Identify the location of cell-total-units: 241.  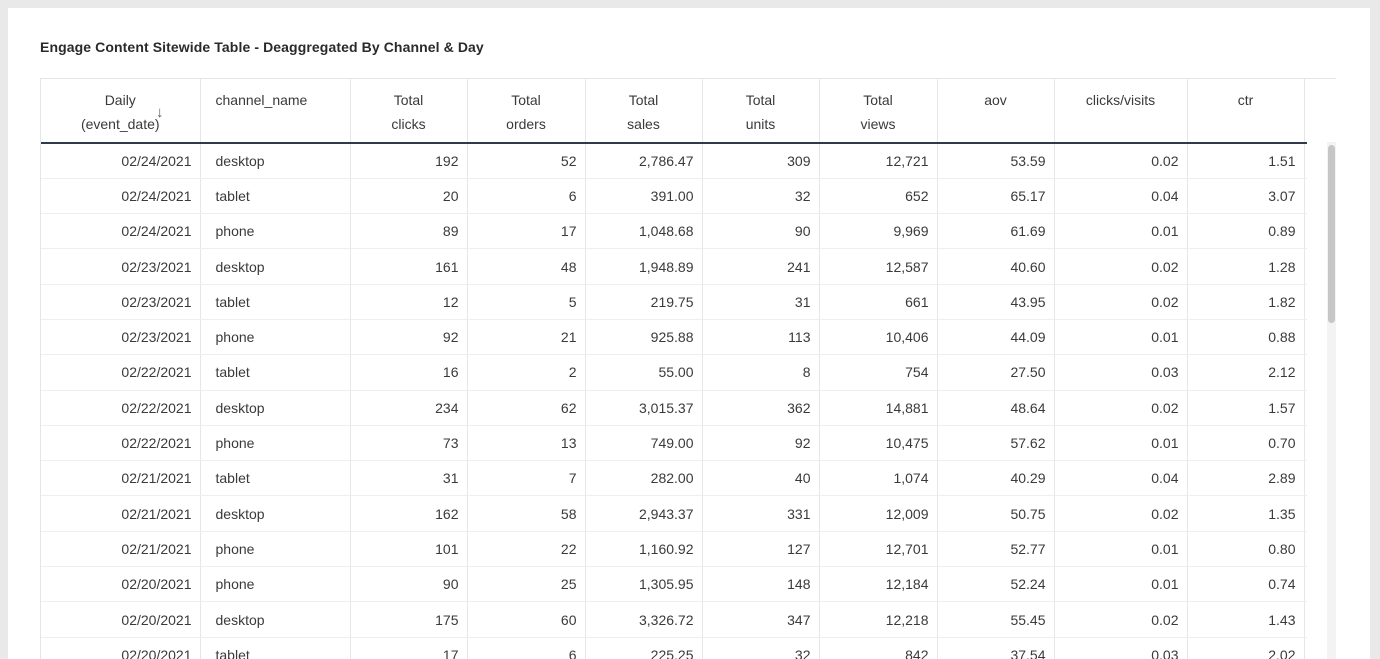
(761, 266).